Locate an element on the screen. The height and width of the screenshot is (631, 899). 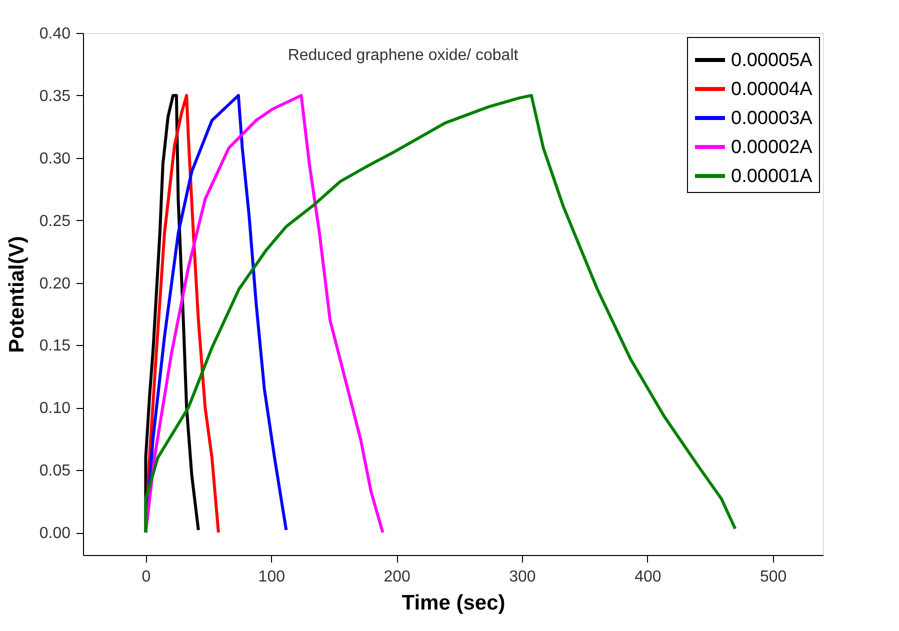
x-tick-label: 500 is located at coordinates (773, 577).